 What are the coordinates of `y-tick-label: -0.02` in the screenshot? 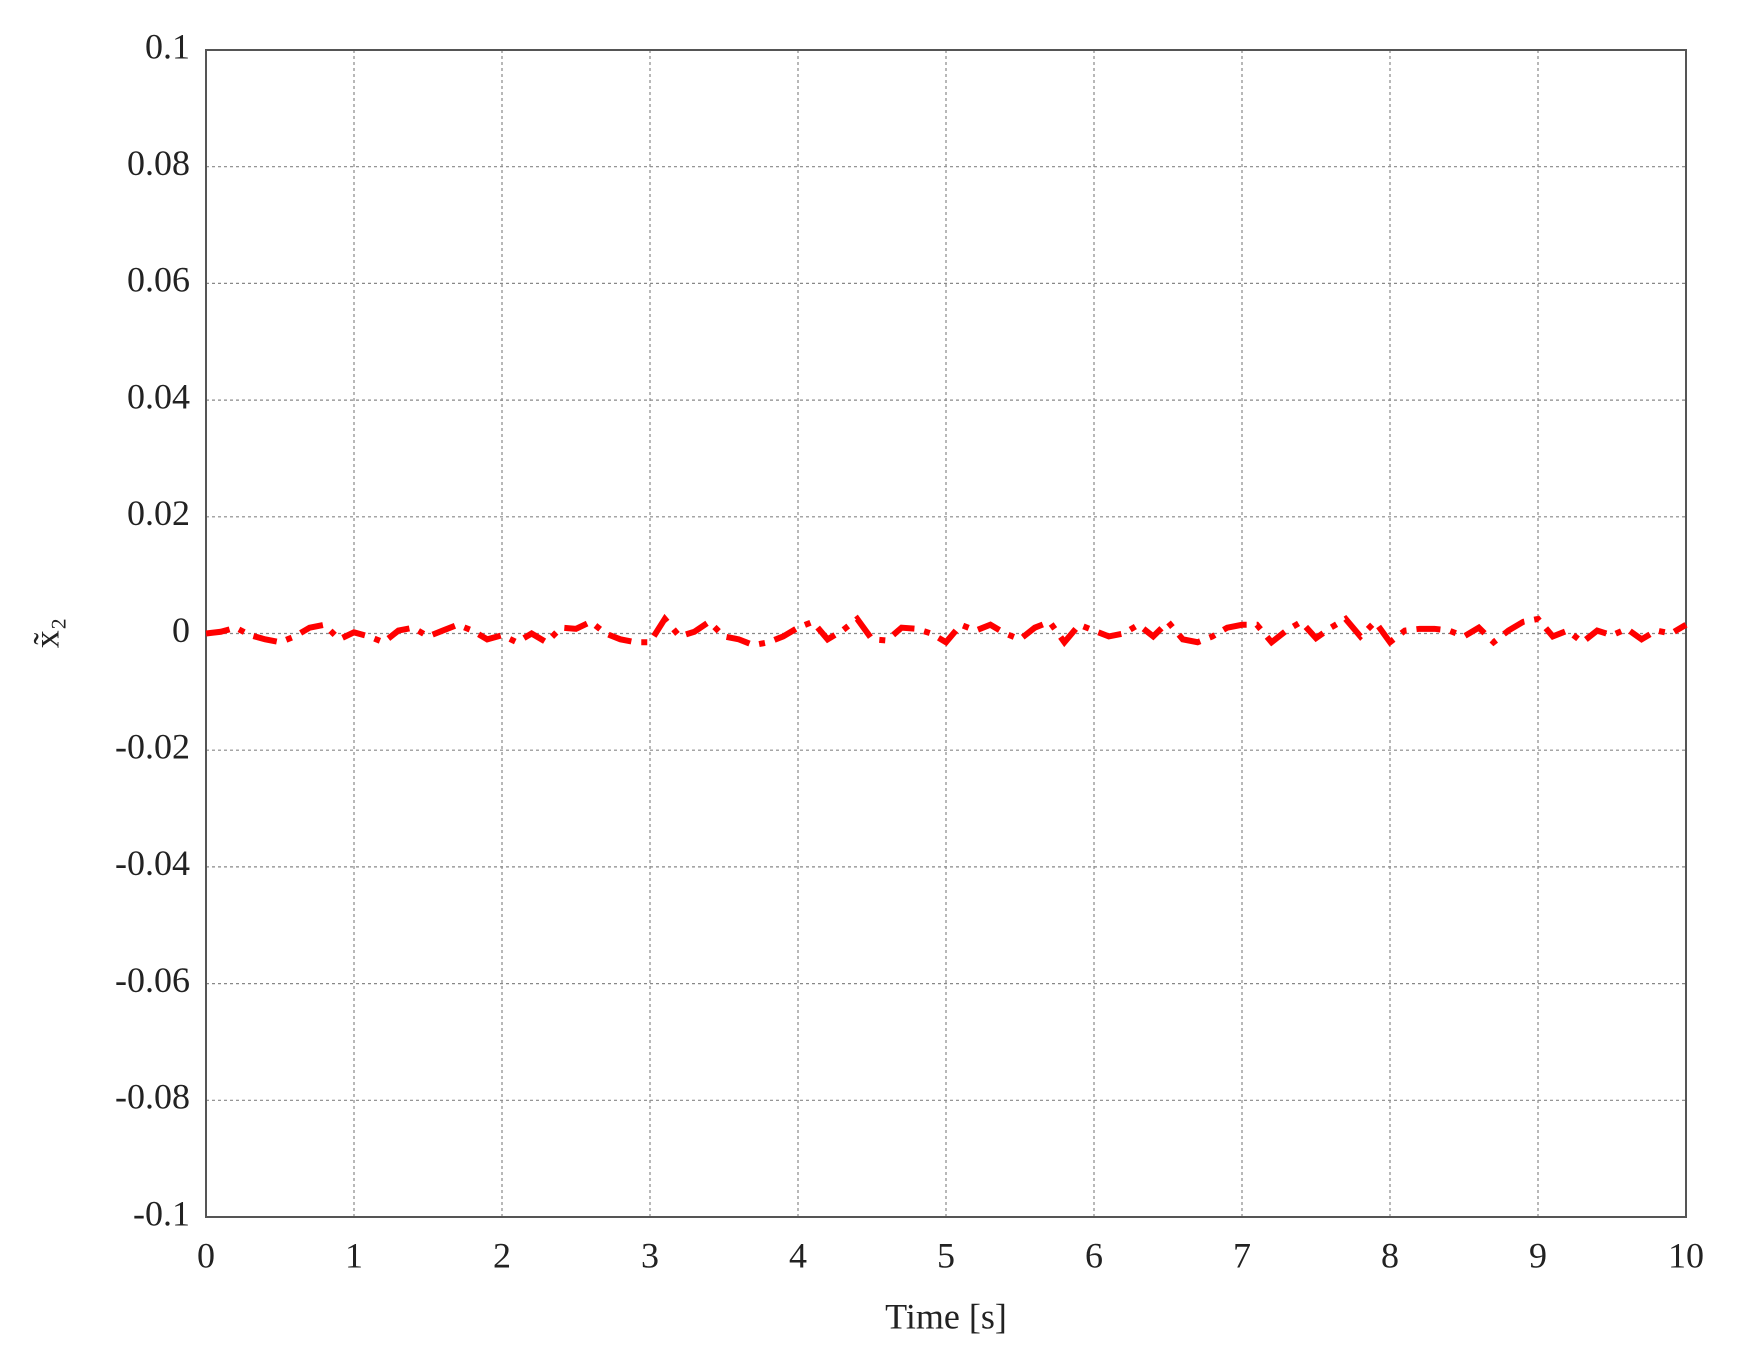 It's located at (152, 746).